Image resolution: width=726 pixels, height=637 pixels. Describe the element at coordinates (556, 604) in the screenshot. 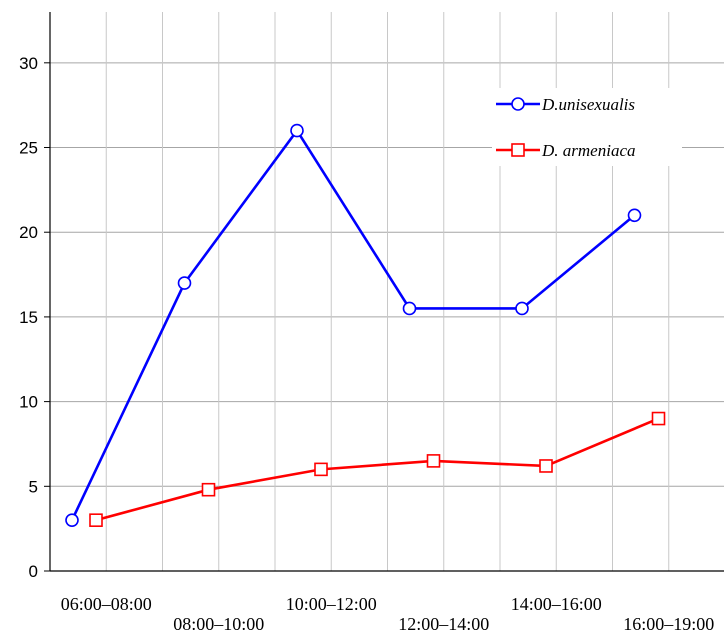

I see `x-tick-label: 14:00–16:00` at that location.